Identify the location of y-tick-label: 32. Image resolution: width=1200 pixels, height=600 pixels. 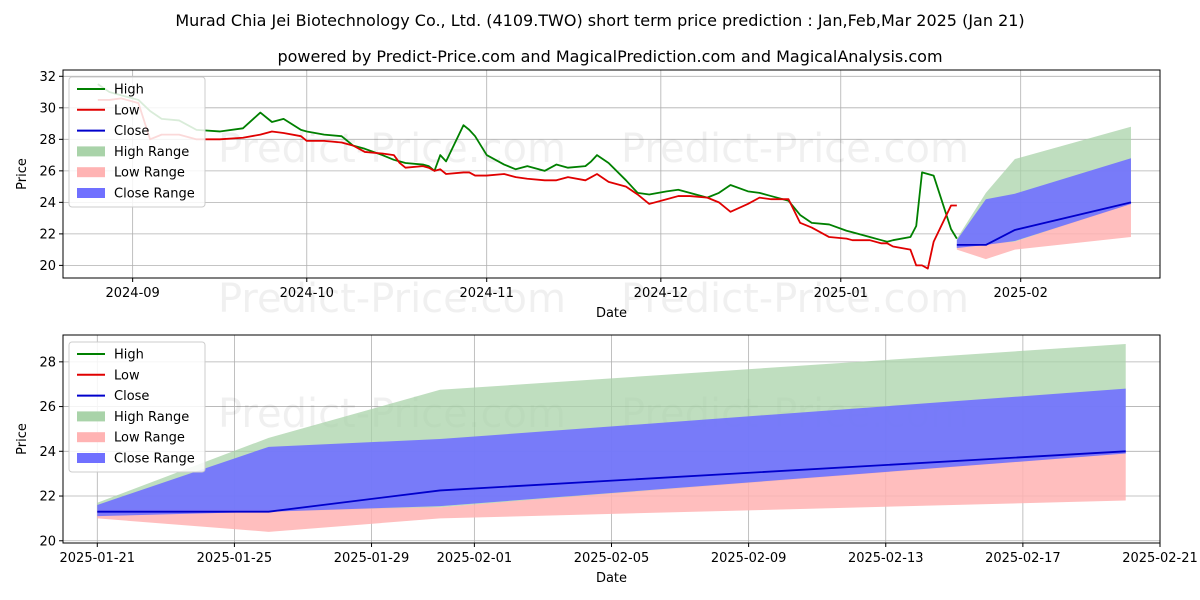
(47, 77).